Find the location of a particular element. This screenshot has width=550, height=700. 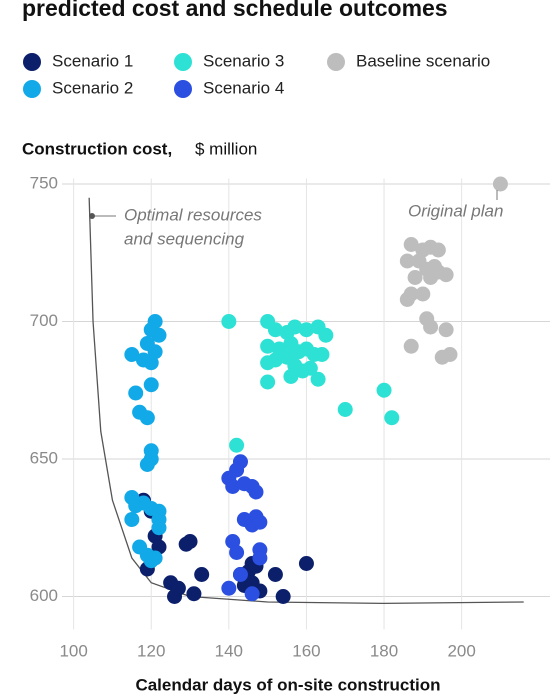

y-tick-label: 600 is located at coordinates (44, 595).